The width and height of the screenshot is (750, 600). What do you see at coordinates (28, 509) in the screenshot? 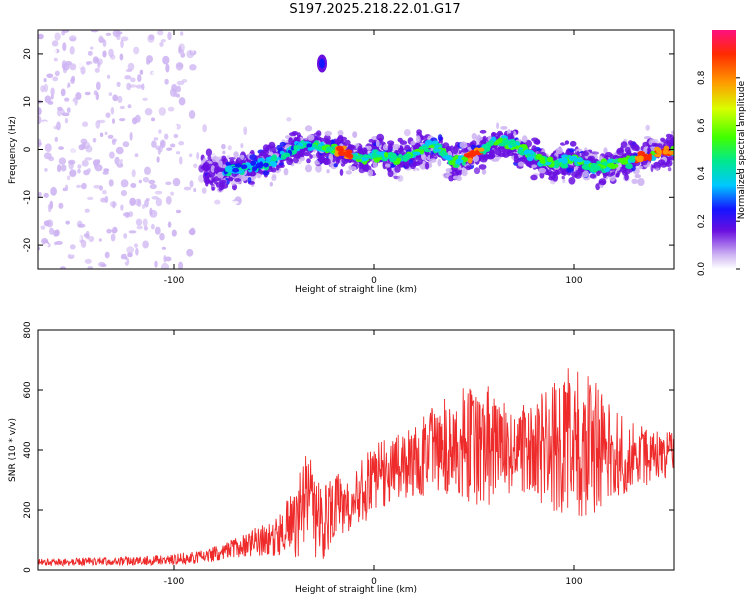
I see `y-tick-label: 200` at bounding box center [28, 509].